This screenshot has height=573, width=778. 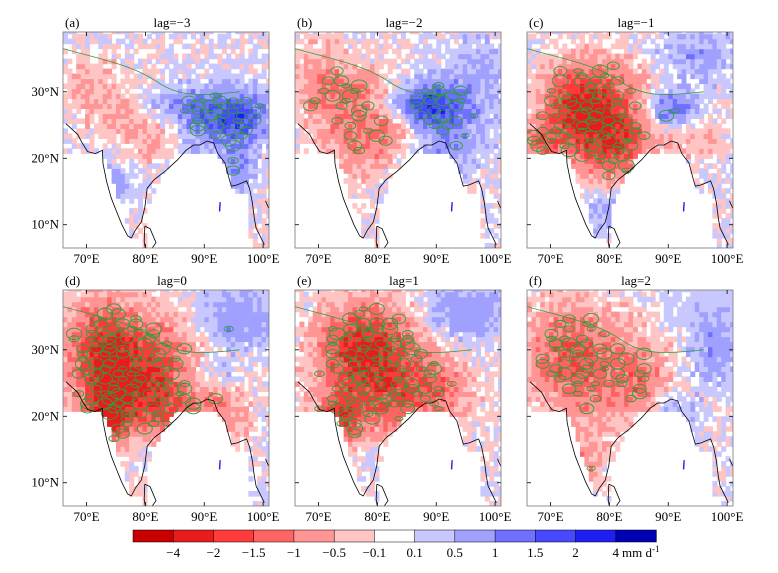 What do you see at coordinates (616, 552) in the screenshot?
I see `colorbar-tick-label: 4` at bounding box center [616, 552].